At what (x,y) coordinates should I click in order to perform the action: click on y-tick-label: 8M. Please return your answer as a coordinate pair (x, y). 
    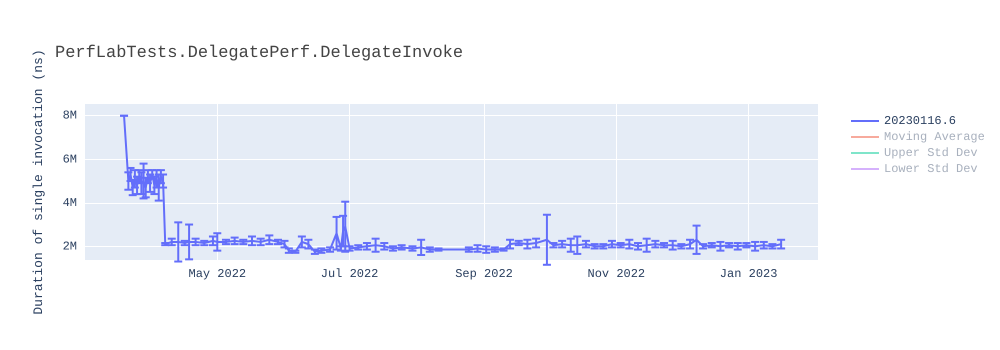
    Looking at the image, I should click on (69, 115).